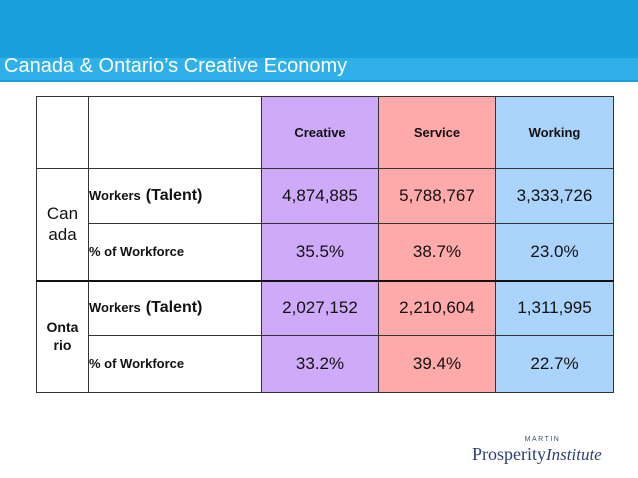  I want to click on slide-title: Canada & Ontario’s Creative Economy, so click(176, 66).